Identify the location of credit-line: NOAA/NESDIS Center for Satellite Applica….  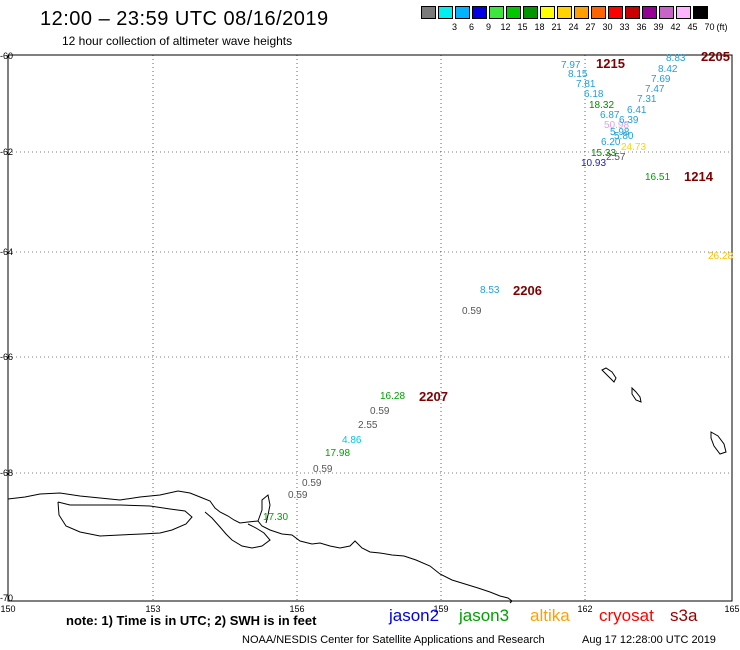
(393, 640).